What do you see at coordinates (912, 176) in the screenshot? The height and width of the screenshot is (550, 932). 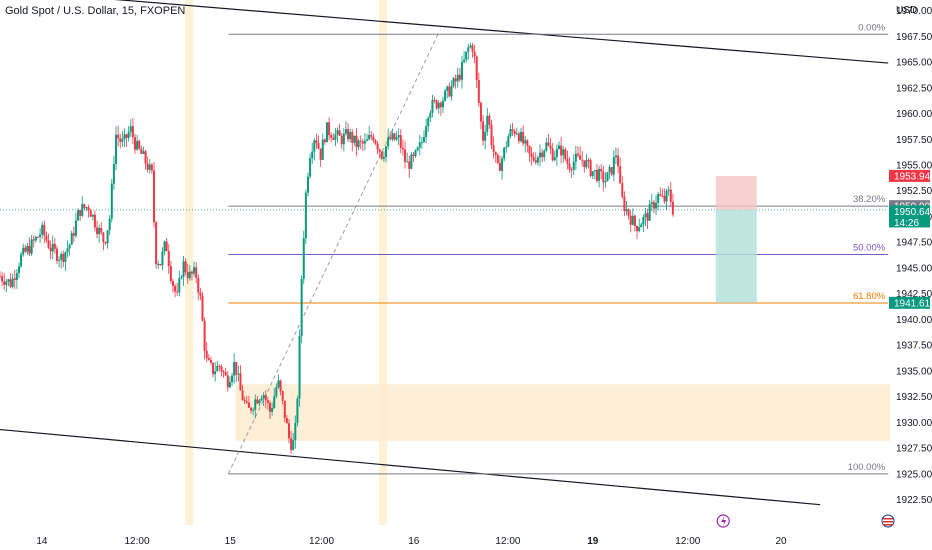 I see `stop-price-tag: 1953.94` at bounding box center [912, 176].